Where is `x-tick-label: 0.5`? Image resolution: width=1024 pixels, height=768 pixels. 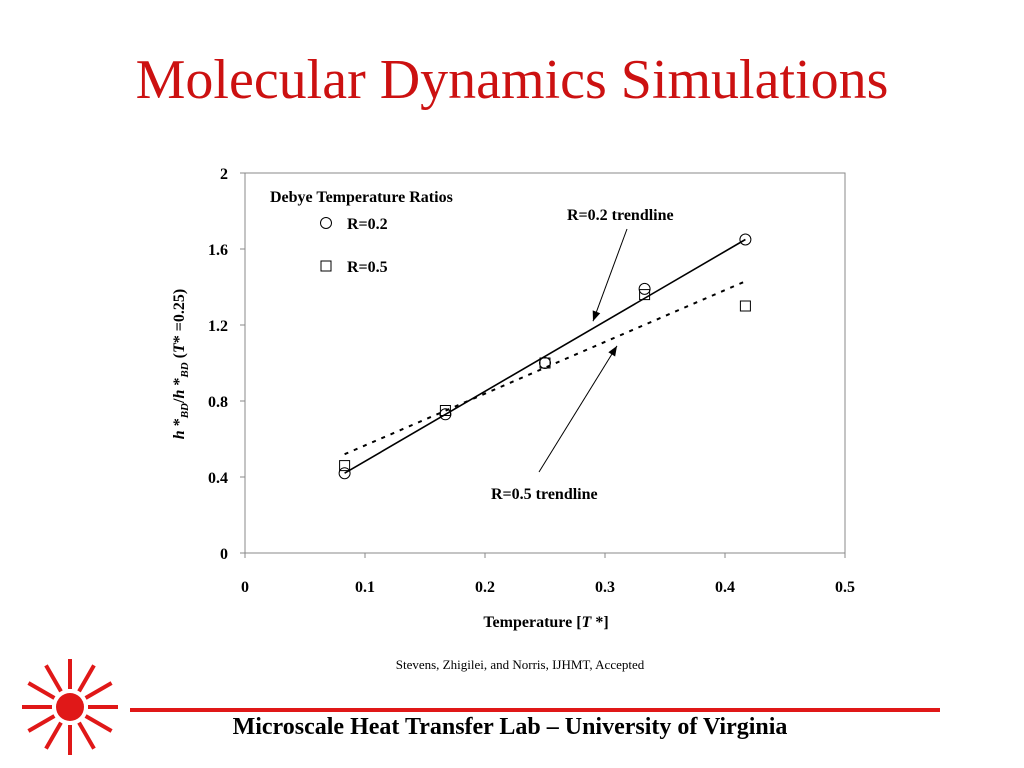 x-tick-label: 0.5 is located at coordinates (845, 587).